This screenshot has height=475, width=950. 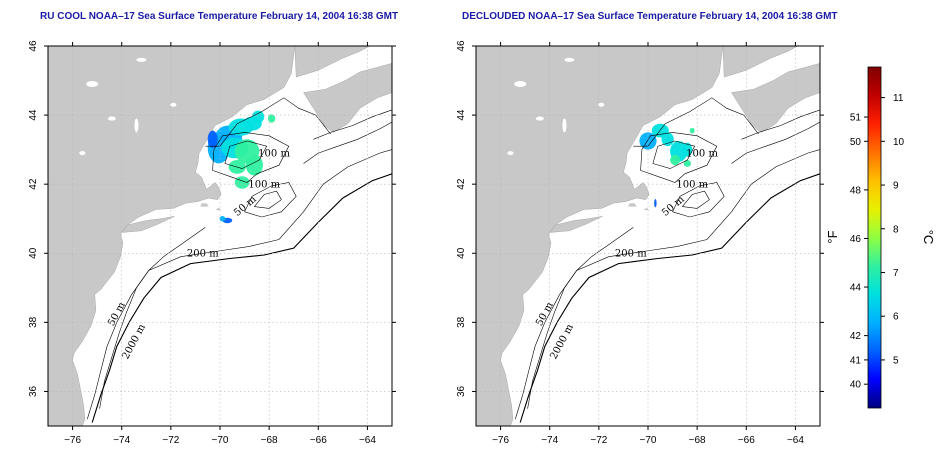 I want to click on fahrenheit-tick-label: 42, so click(x=856, y=336).